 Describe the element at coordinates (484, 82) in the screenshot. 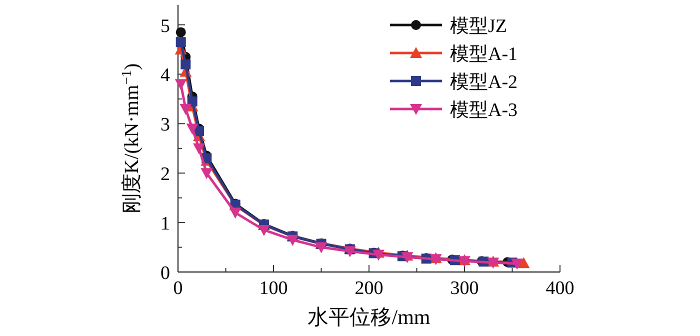

I see `legend-label: 模型A-2` at that location.